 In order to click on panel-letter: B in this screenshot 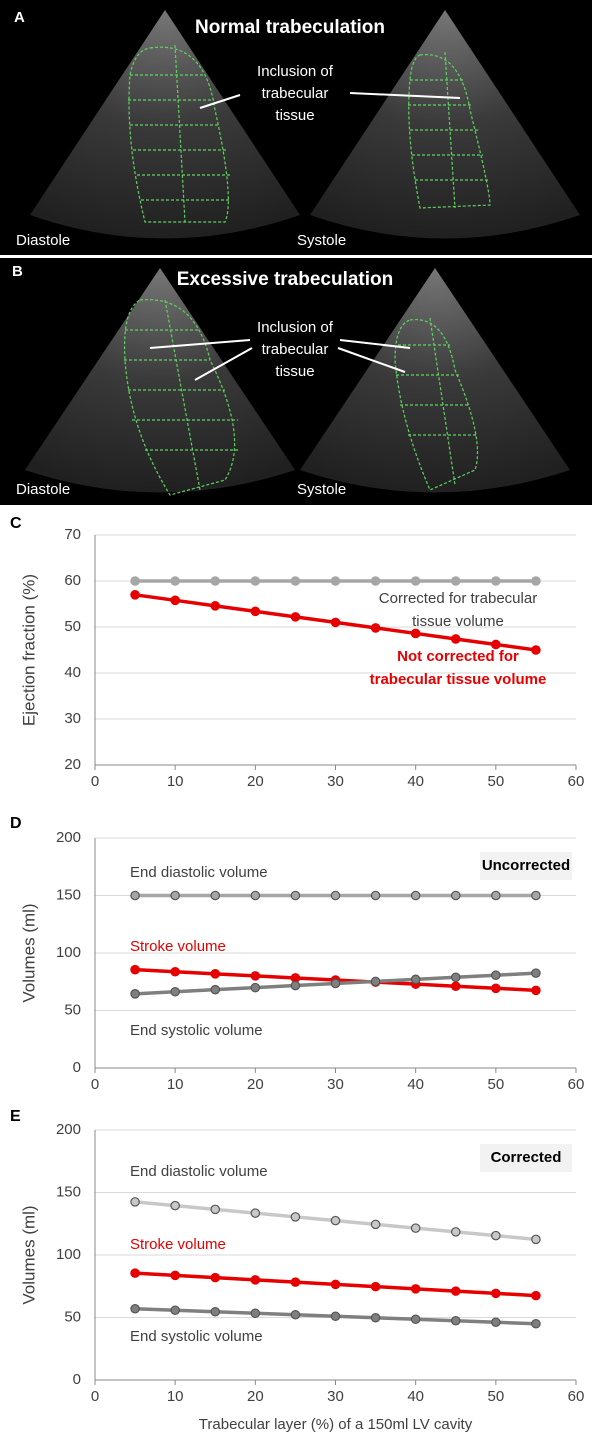, I will do `click(17, 271)`.